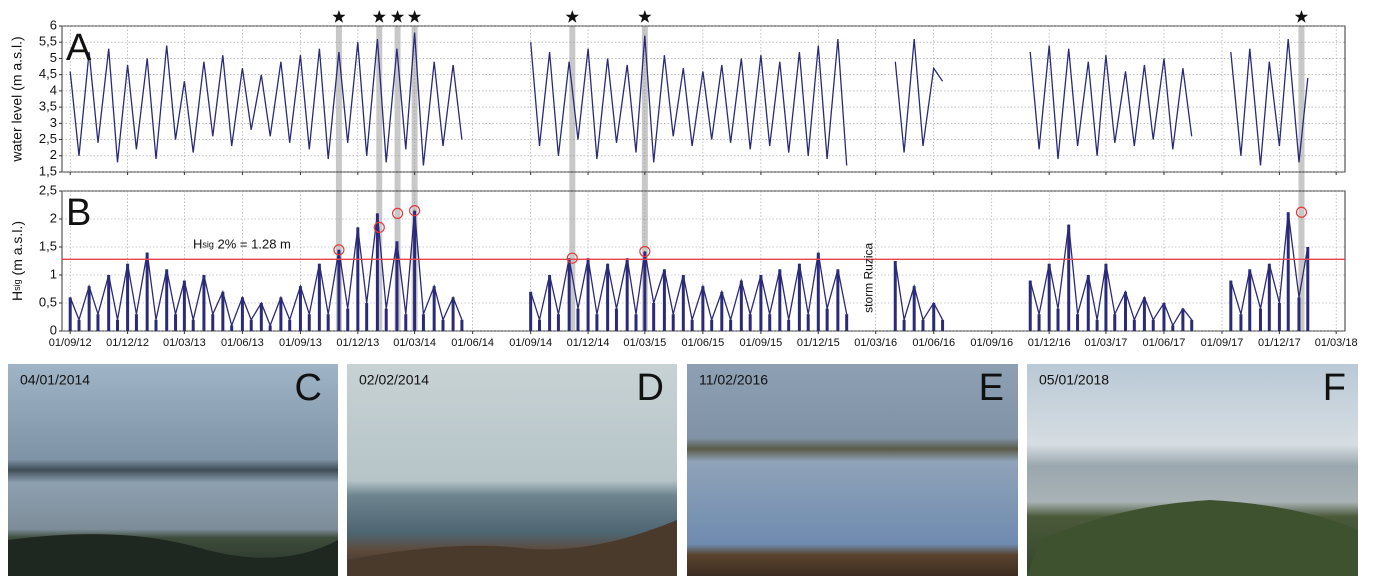  I want to click on y-tick-label: 1, so click(53, 273).